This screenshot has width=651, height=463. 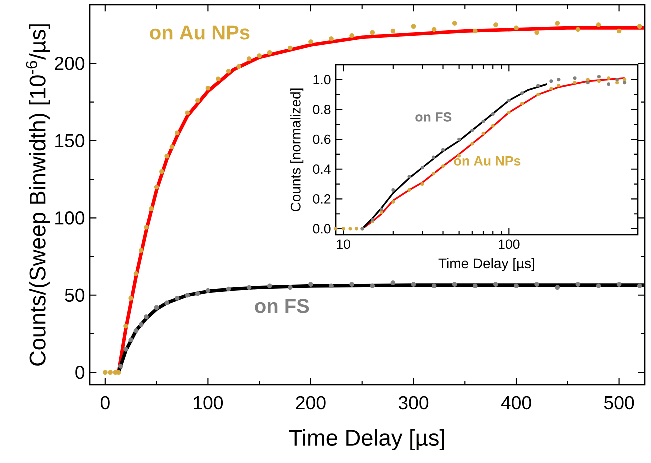 What do you see at coordinates (322, 199) in the screenshot?
I see `y-tick-label: 0.2` at bounding box center [322, 199].